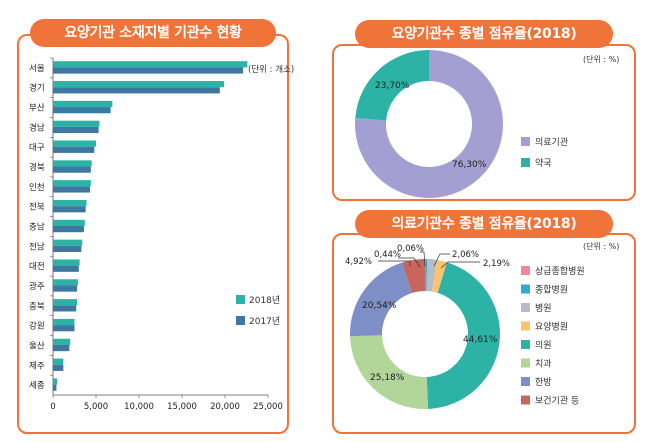  Describe the element at coordinates (557, 401) in the screenshot. I see `donut2-legend-label: 보건기관 등` at that location.